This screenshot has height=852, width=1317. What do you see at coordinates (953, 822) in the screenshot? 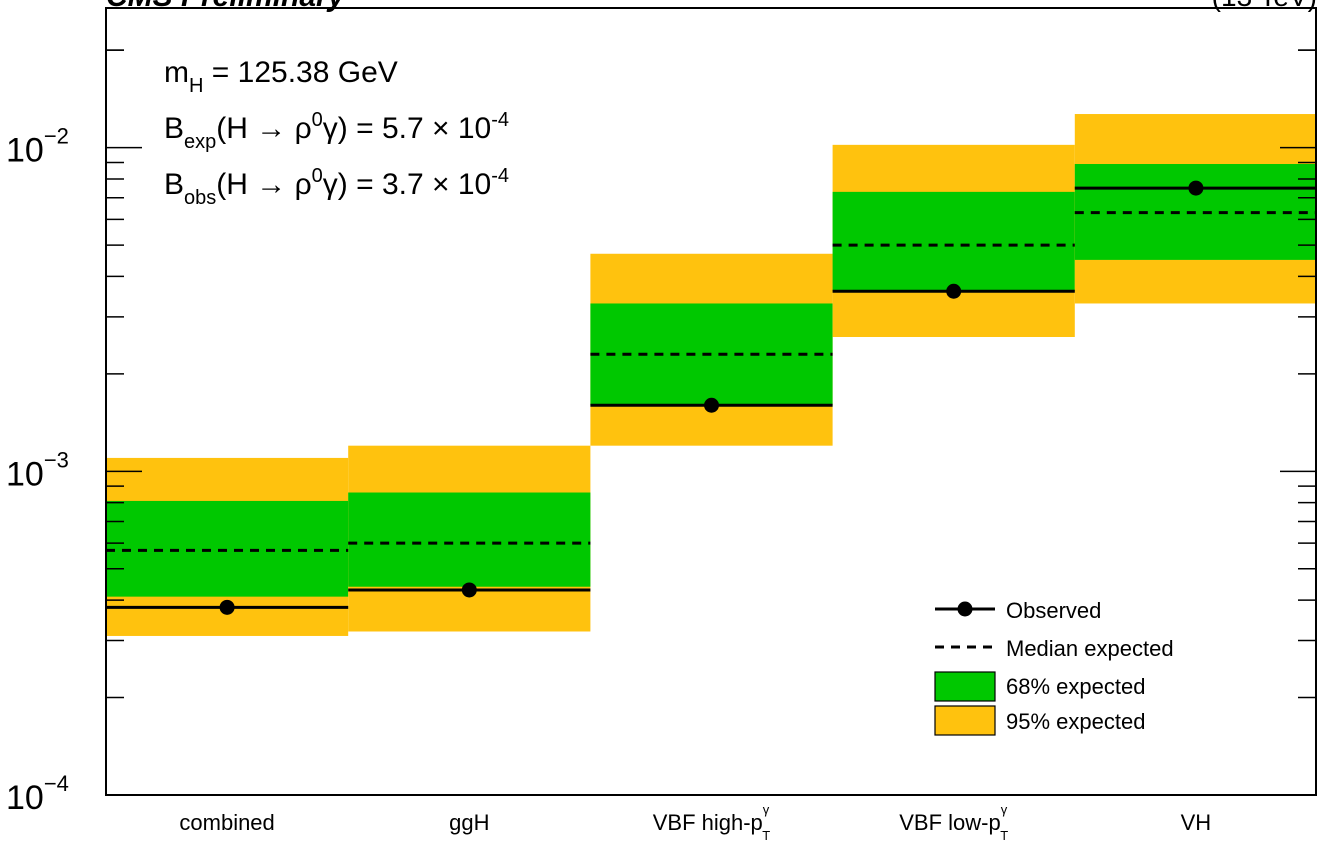
I see `x-label-3: VBF low-pγ T` at bounding box center [953, 822].